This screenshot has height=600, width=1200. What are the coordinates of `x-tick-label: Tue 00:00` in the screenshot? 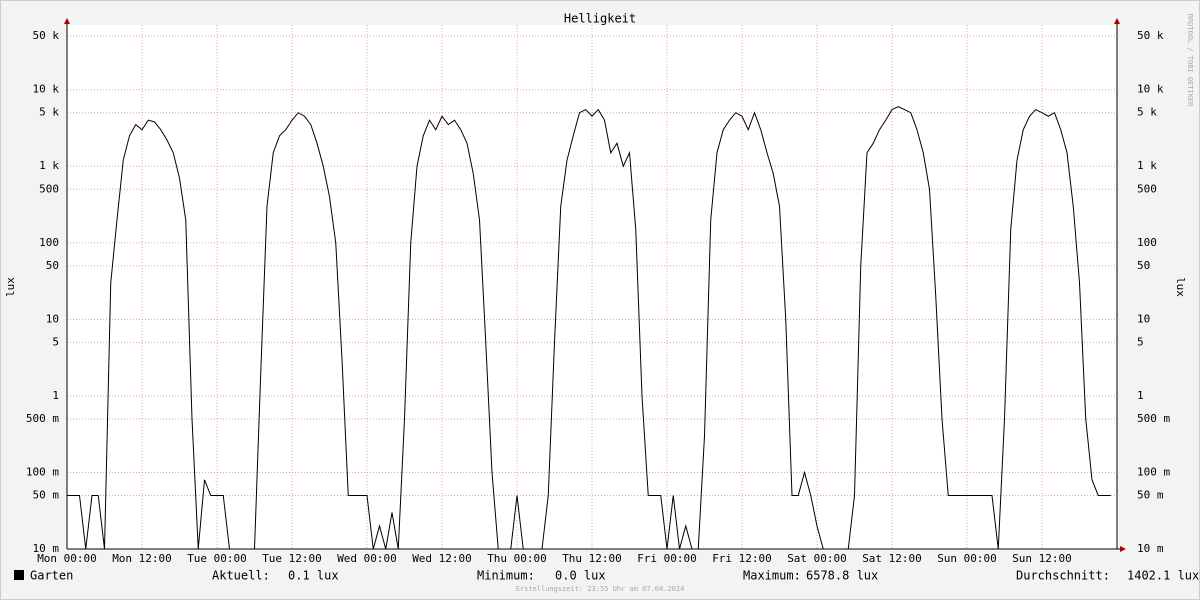 It's located at (217, 558).